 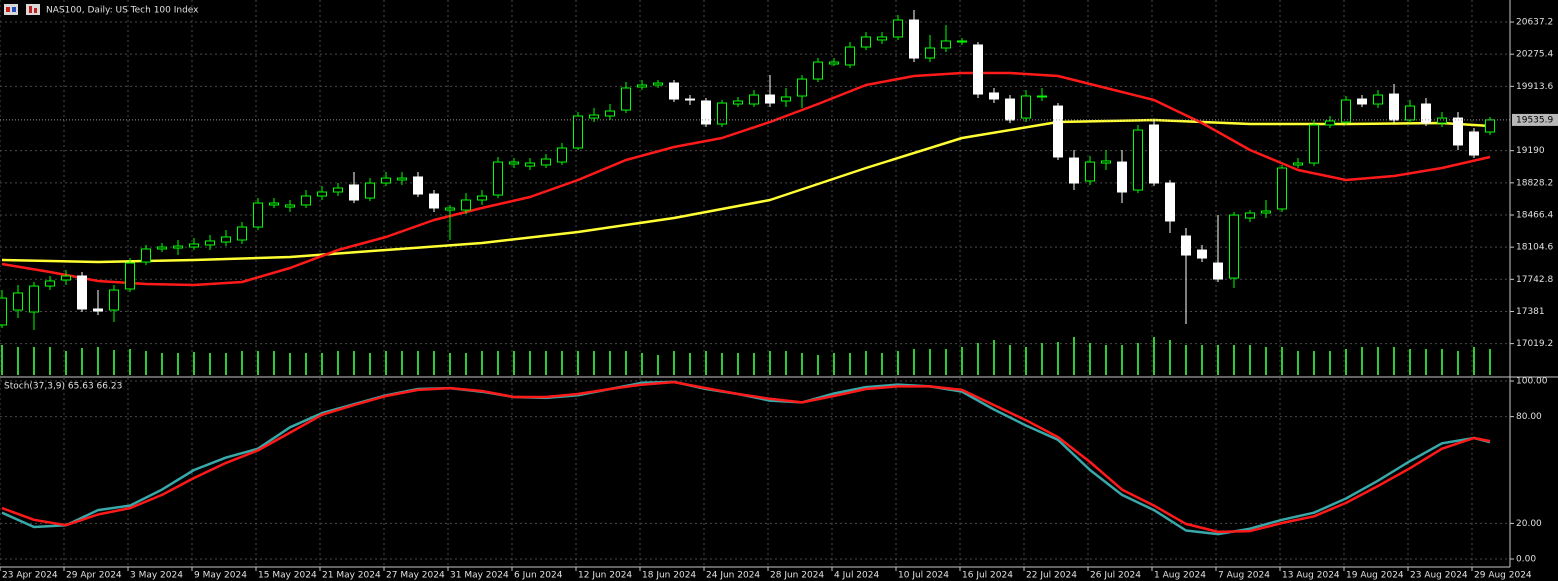 What do you see at coordinates (94, 576) in the screenshot?
I see `x-tick-label: 29 Apr 2024` at bounding box center [94, 576].